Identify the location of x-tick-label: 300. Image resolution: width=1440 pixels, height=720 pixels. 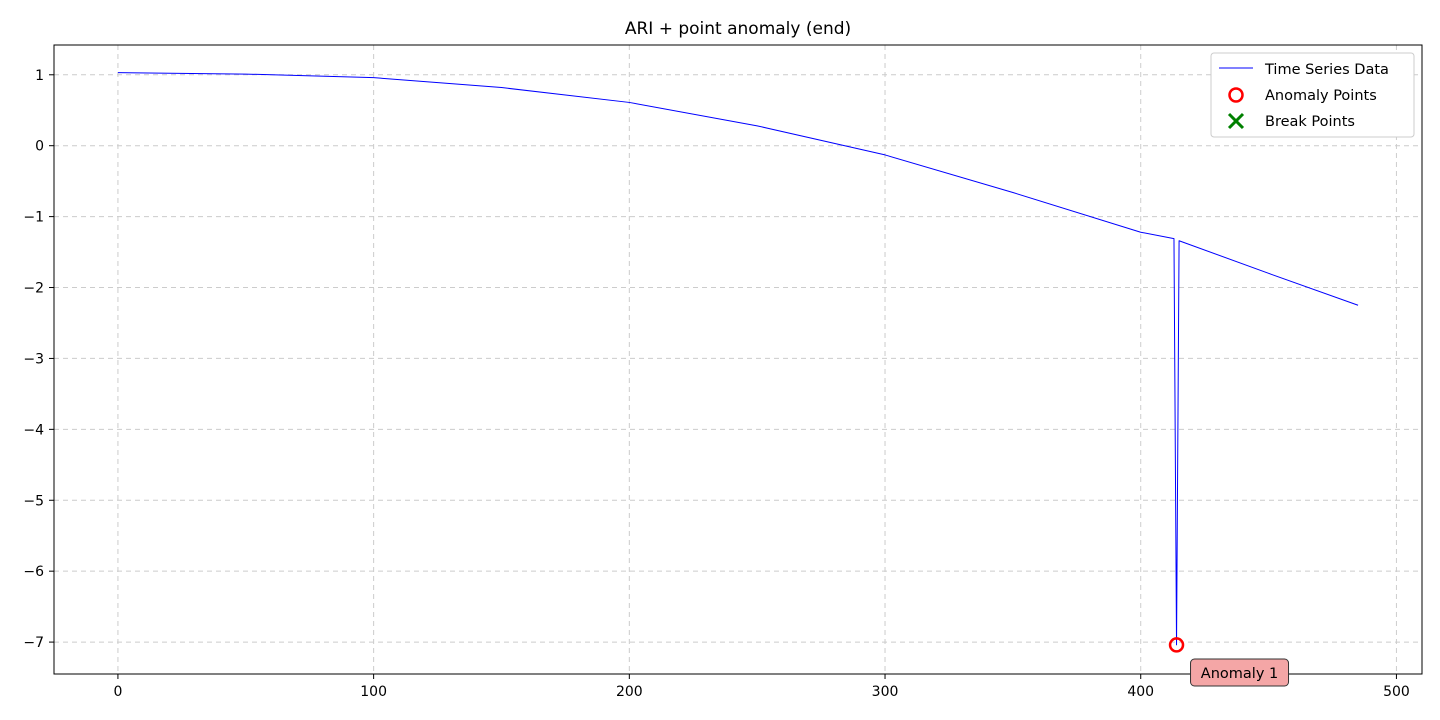
(885, 692).